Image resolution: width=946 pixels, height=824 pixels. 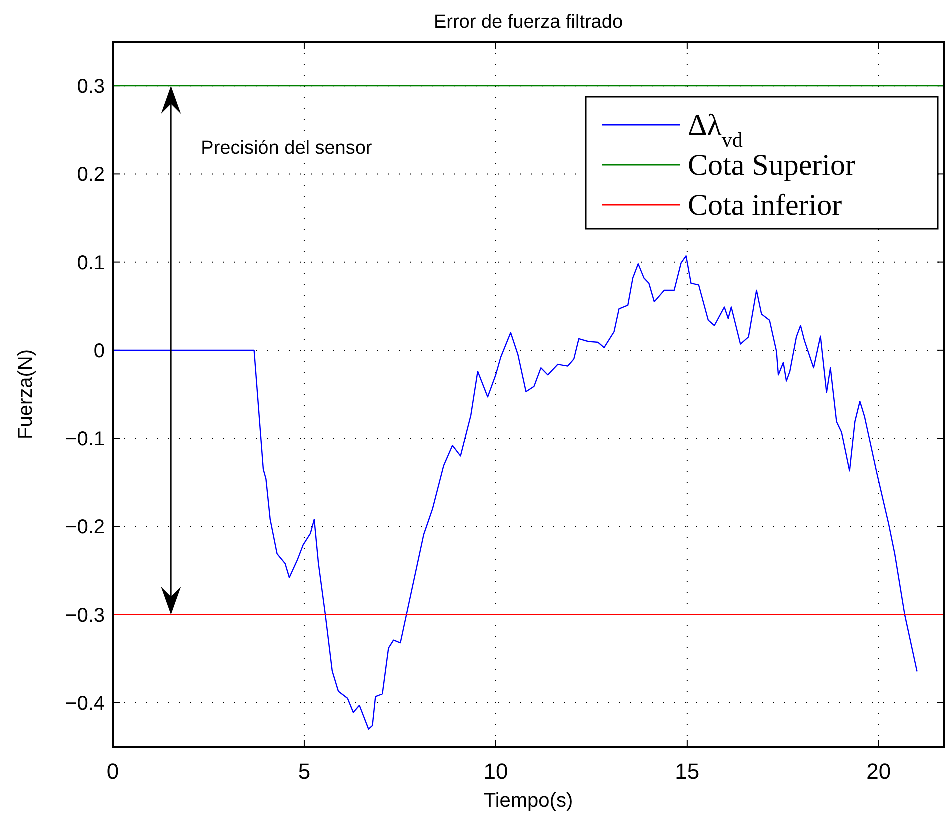 I want to click on x-tick-label: 20, so click(x=879, y=771).